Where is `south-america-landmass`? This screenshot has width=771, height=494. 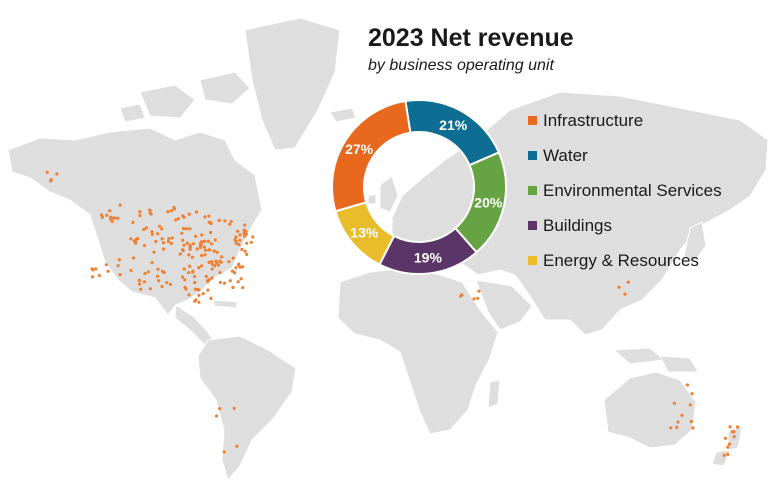 south-america-landmass is located at coordinates (247, 408).